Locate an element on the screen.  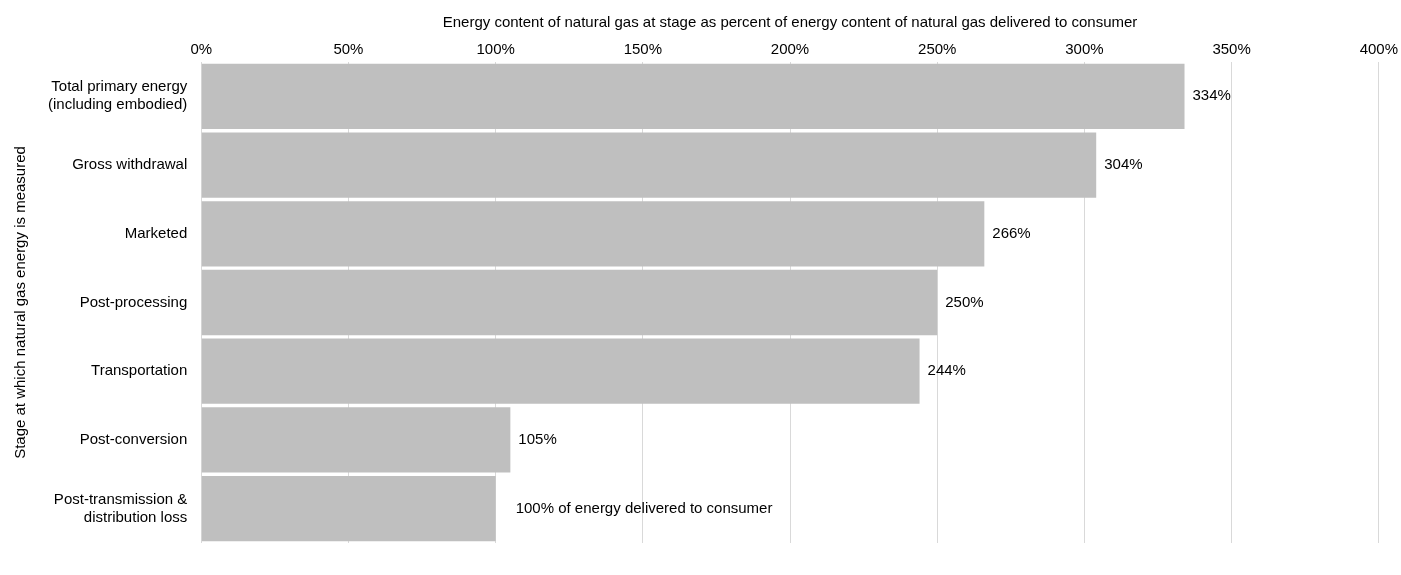
data-label: 250% is located at coordinates (964, 301).